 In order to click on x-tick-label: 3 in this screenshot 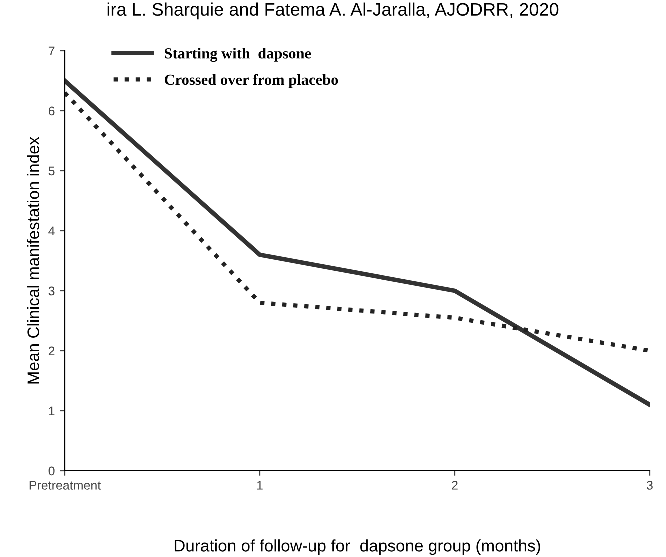, I will do `click(650, 485)`.